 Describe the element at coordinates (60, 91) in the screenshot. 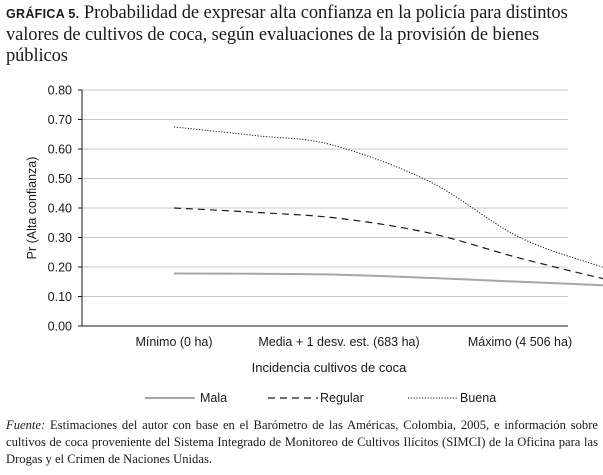

I see `y-tick-label: 0.80` at that location.